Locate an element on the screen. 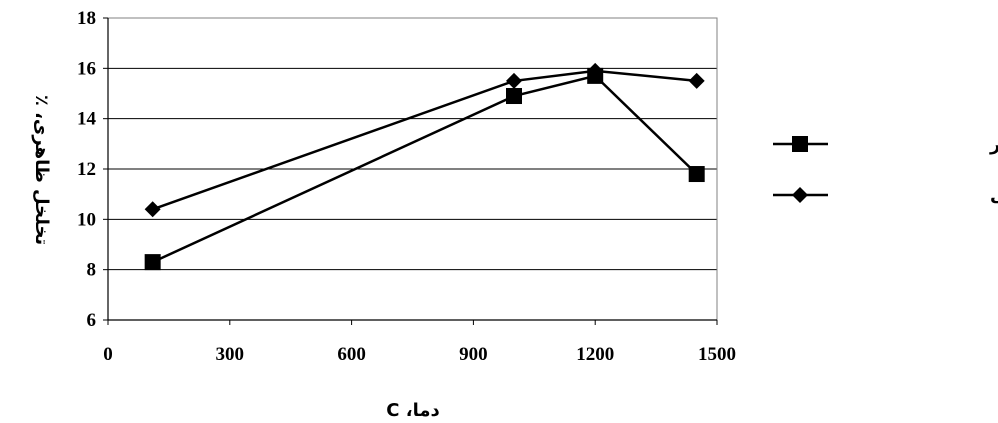 The width and height of the screenshot is (998, 423). y-tick-label: 10 is located at coordinates (86, 219).